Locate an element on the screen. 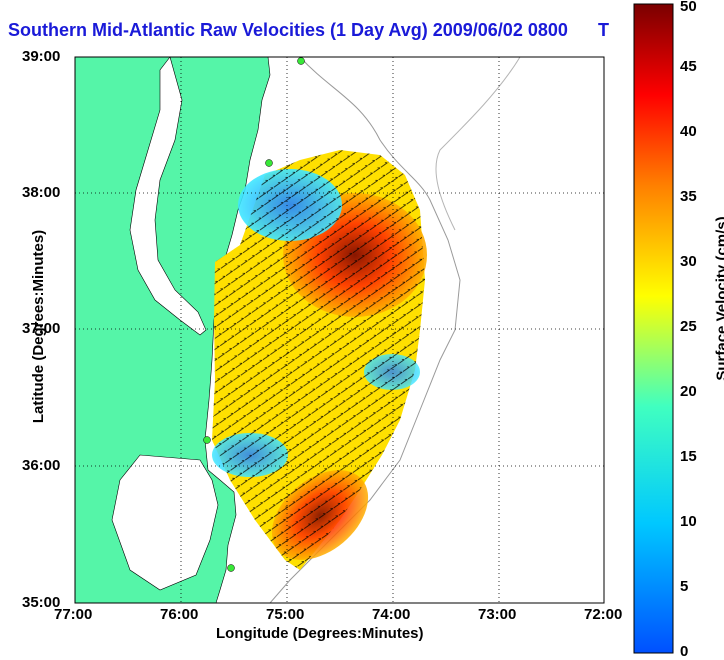 Image resolution: width=724 pixels, height=660 pixels. map-title-tail: T is located at coordinates (603, 30).